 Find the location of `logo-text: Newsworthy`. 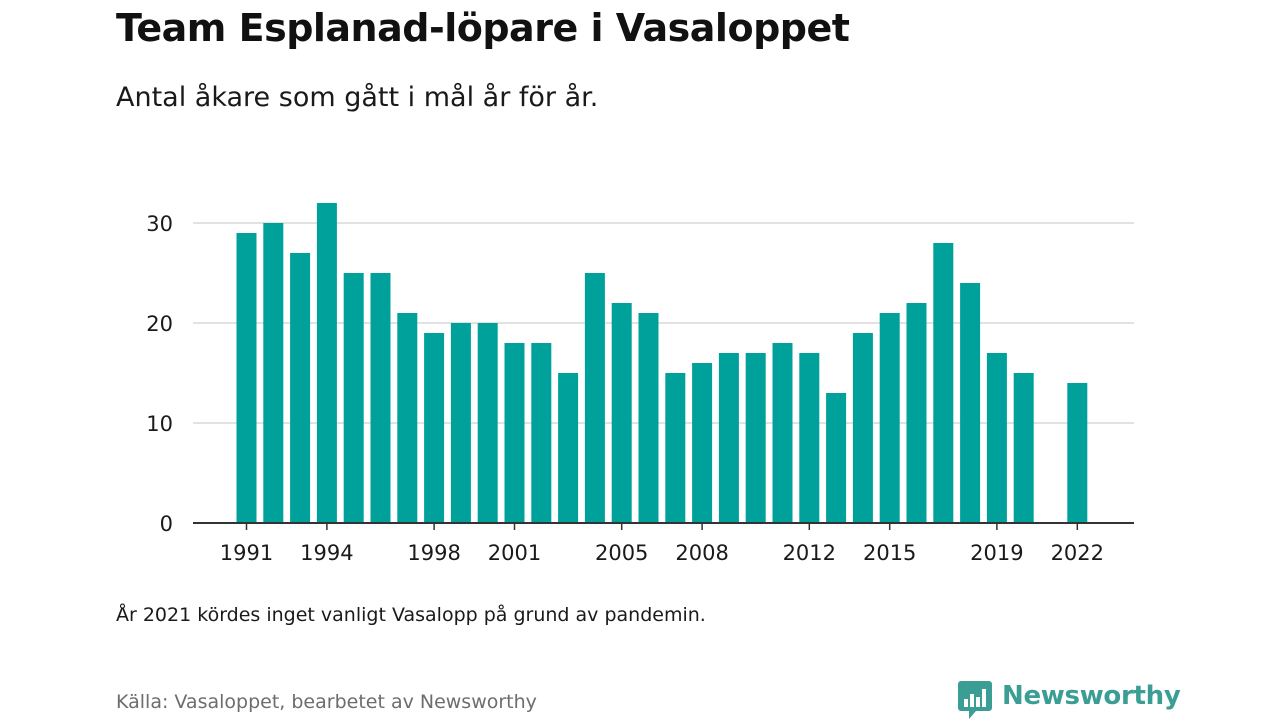

logo-text: Newsworthy is located at coordinates (1091, 696).